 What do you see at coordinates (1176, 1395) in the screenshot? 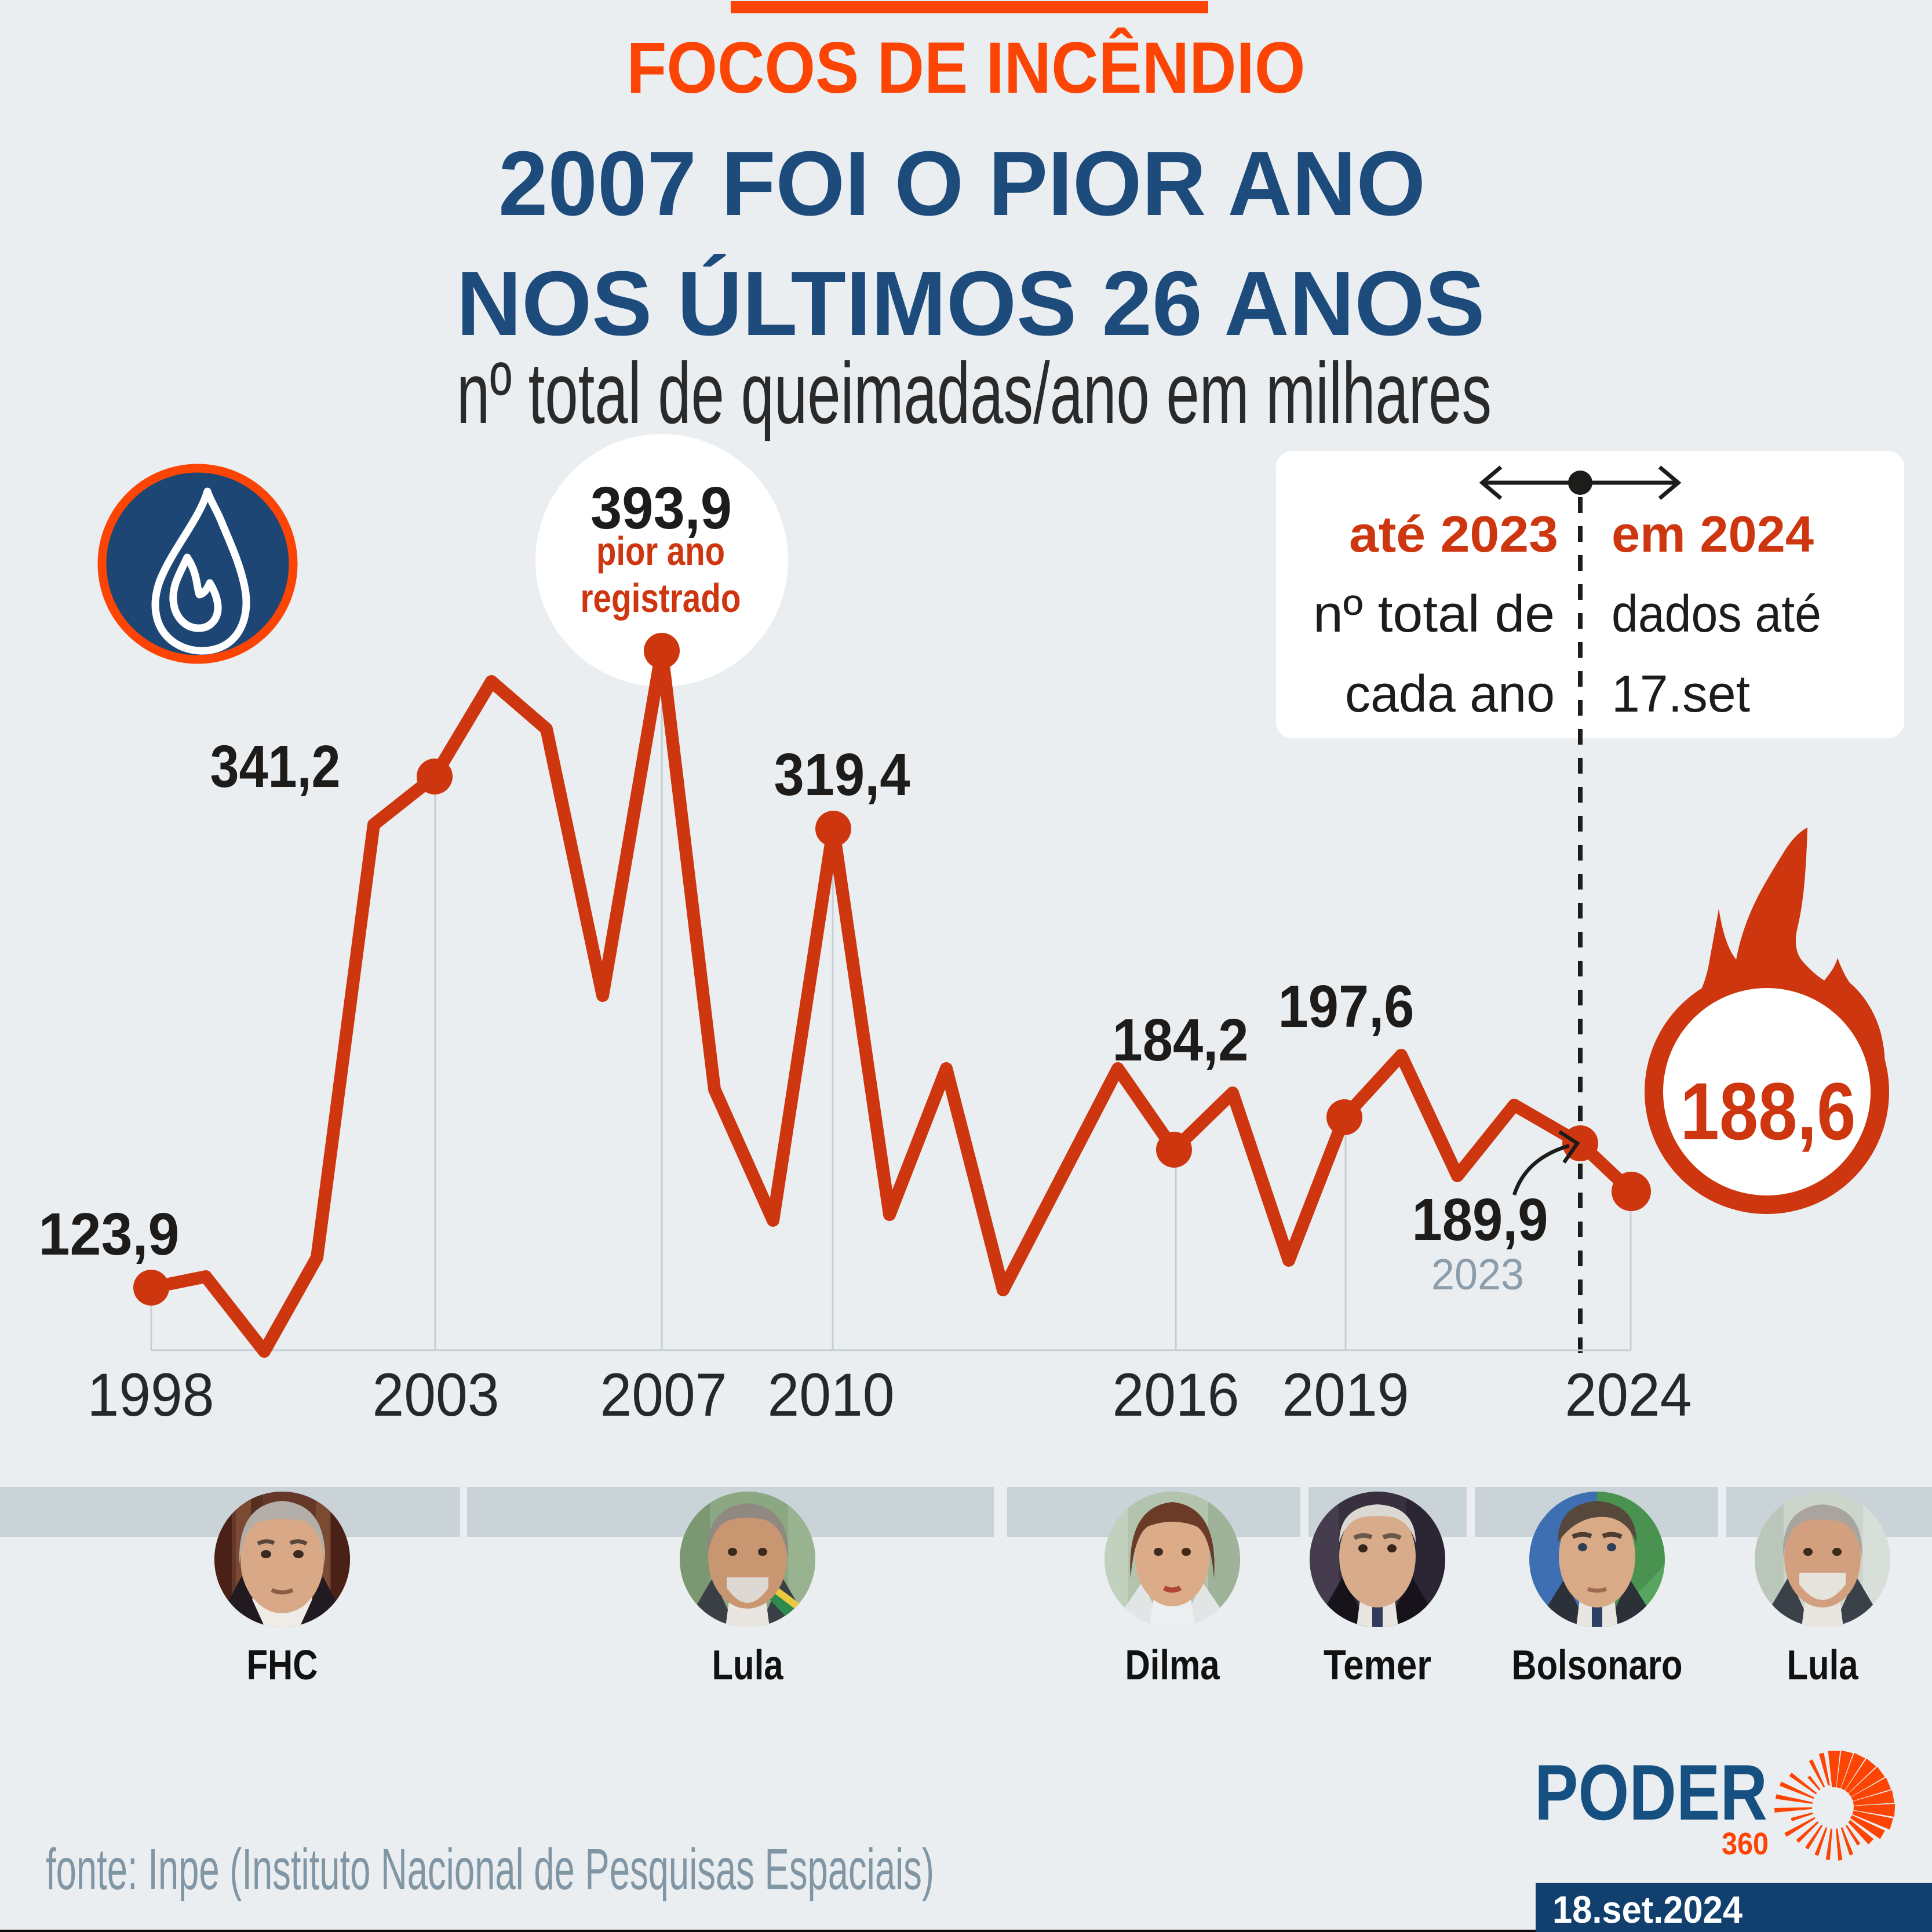
I see `svg-text: 2016` at bounding box center [1176, 1395].